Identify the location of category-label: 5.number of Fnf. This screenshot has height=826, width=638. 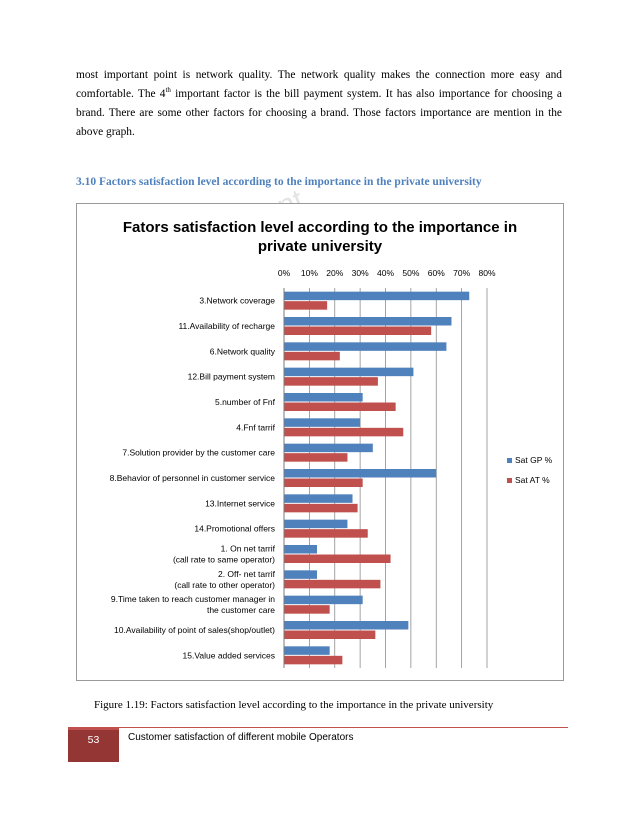
(245, 402).